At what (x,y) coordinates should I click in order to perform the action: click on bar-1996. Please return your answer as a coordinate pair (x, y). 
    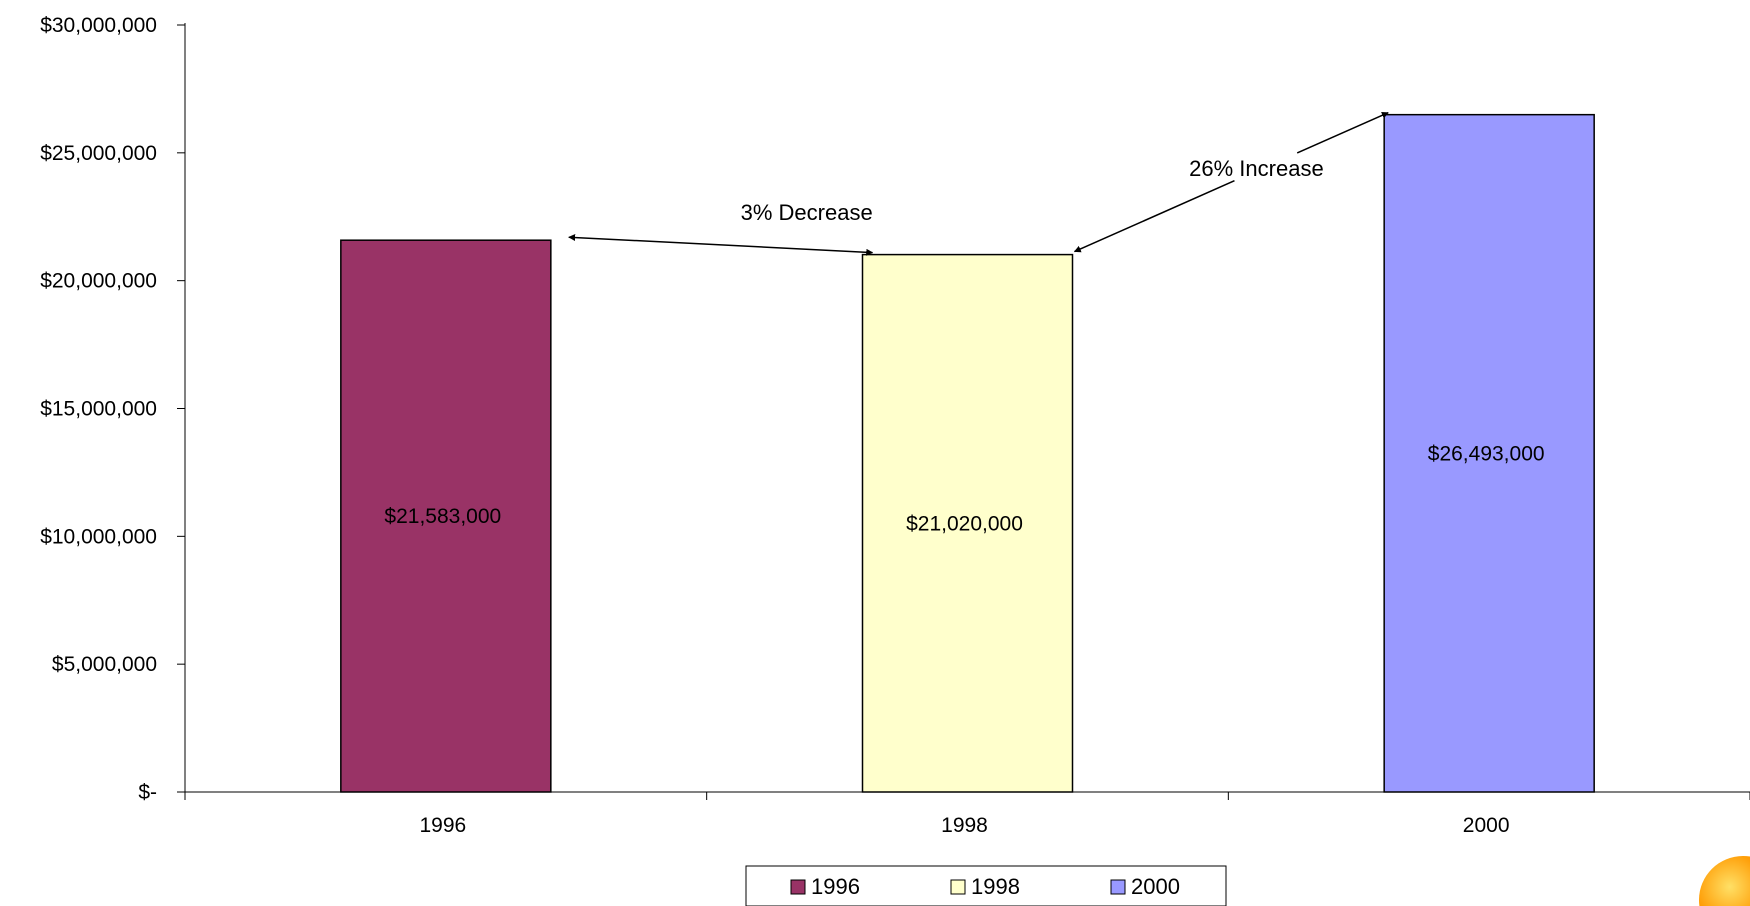
    Looking at the image, I should click on (446, 516).